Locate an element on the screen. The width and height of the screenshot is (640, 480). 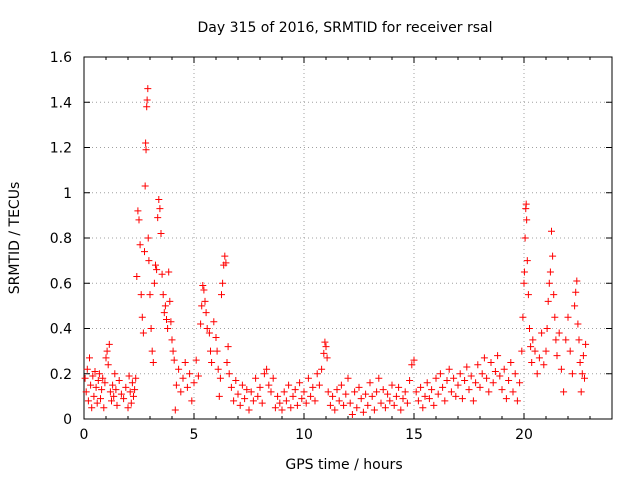
x-tick-label: 20 is located at coordinates (524, 435).